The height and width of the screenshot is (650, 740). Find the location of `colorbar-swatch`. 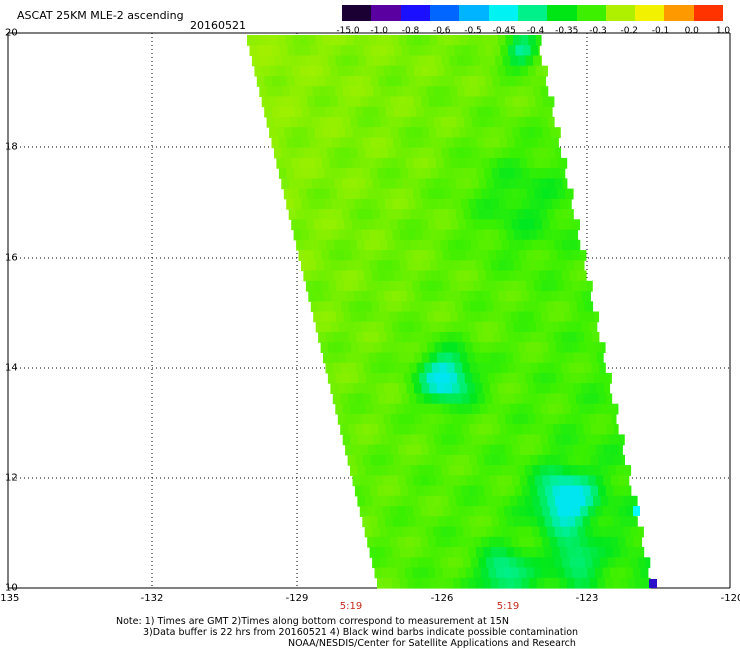

colorbar-swatch is located at coordinates (591, 13).